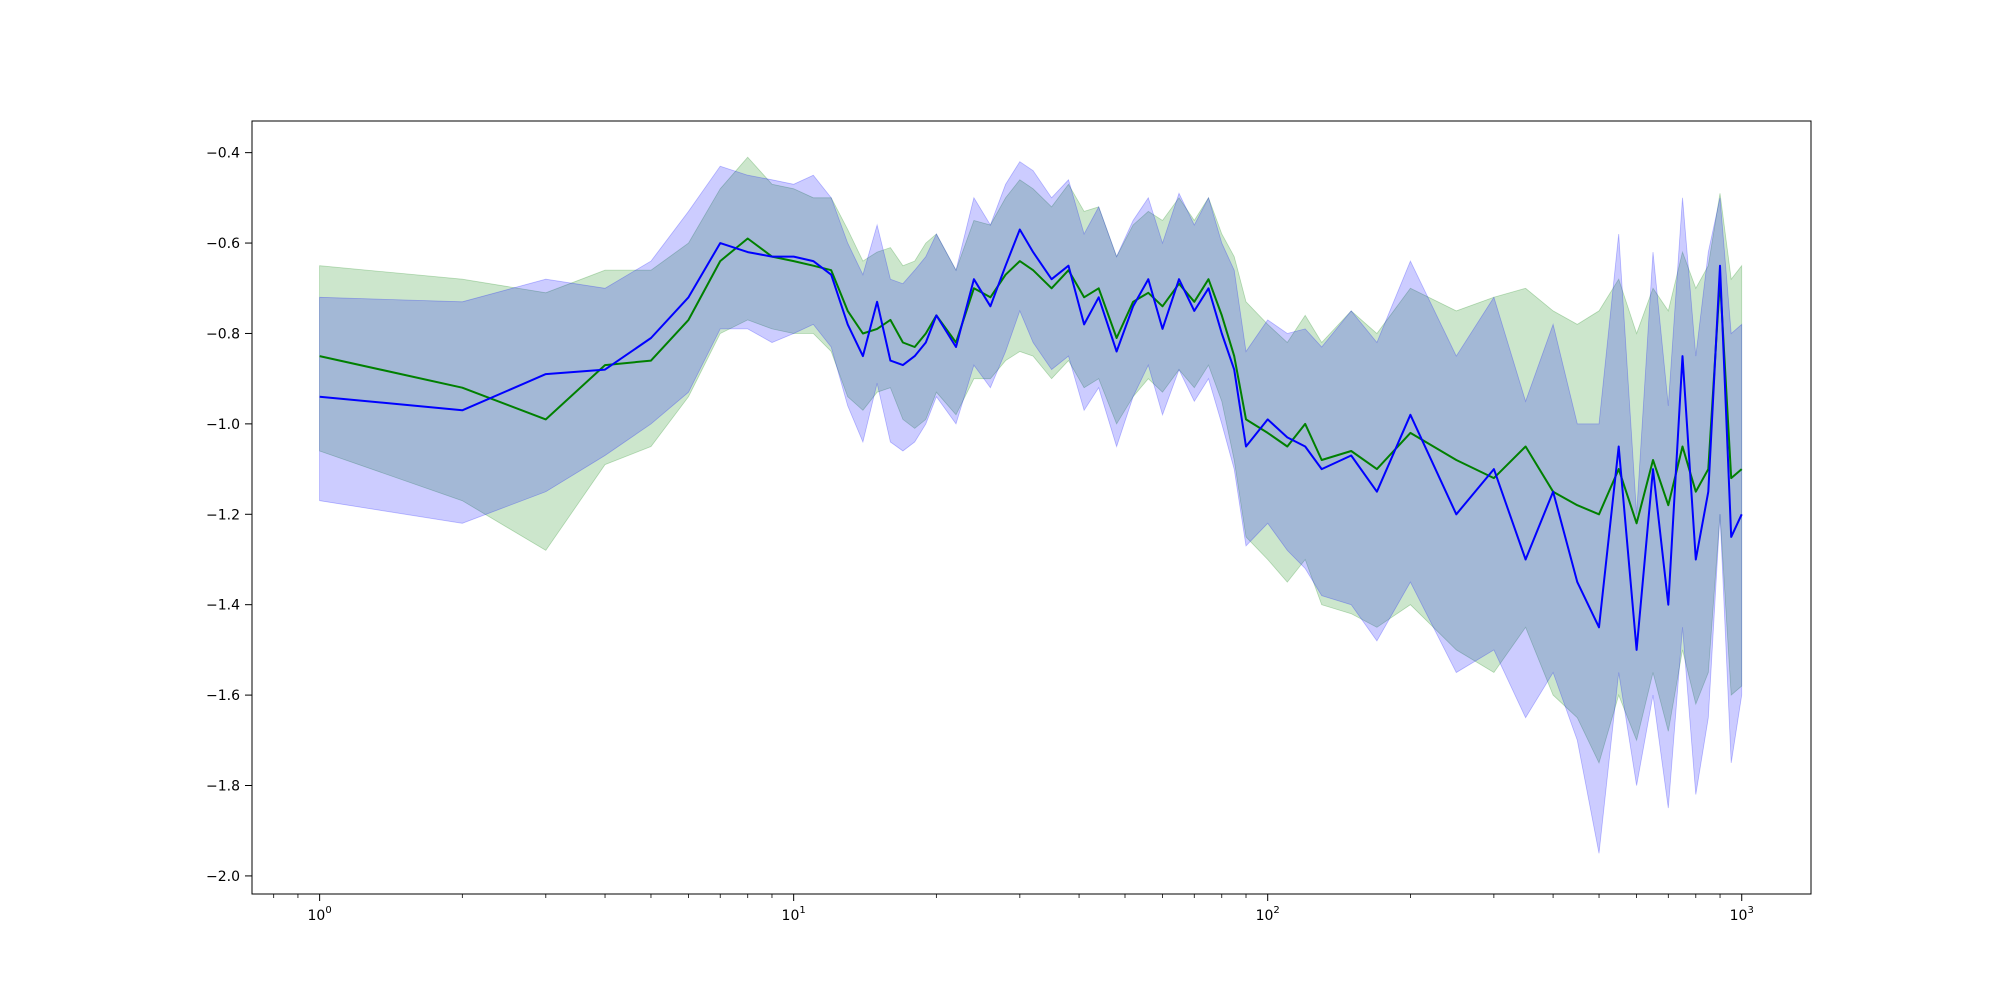  Describe the element at coordinates (1013, 909) in the screenshot. I see `x-axis: 10⁰ 10¹ 10² 10³` at that location.